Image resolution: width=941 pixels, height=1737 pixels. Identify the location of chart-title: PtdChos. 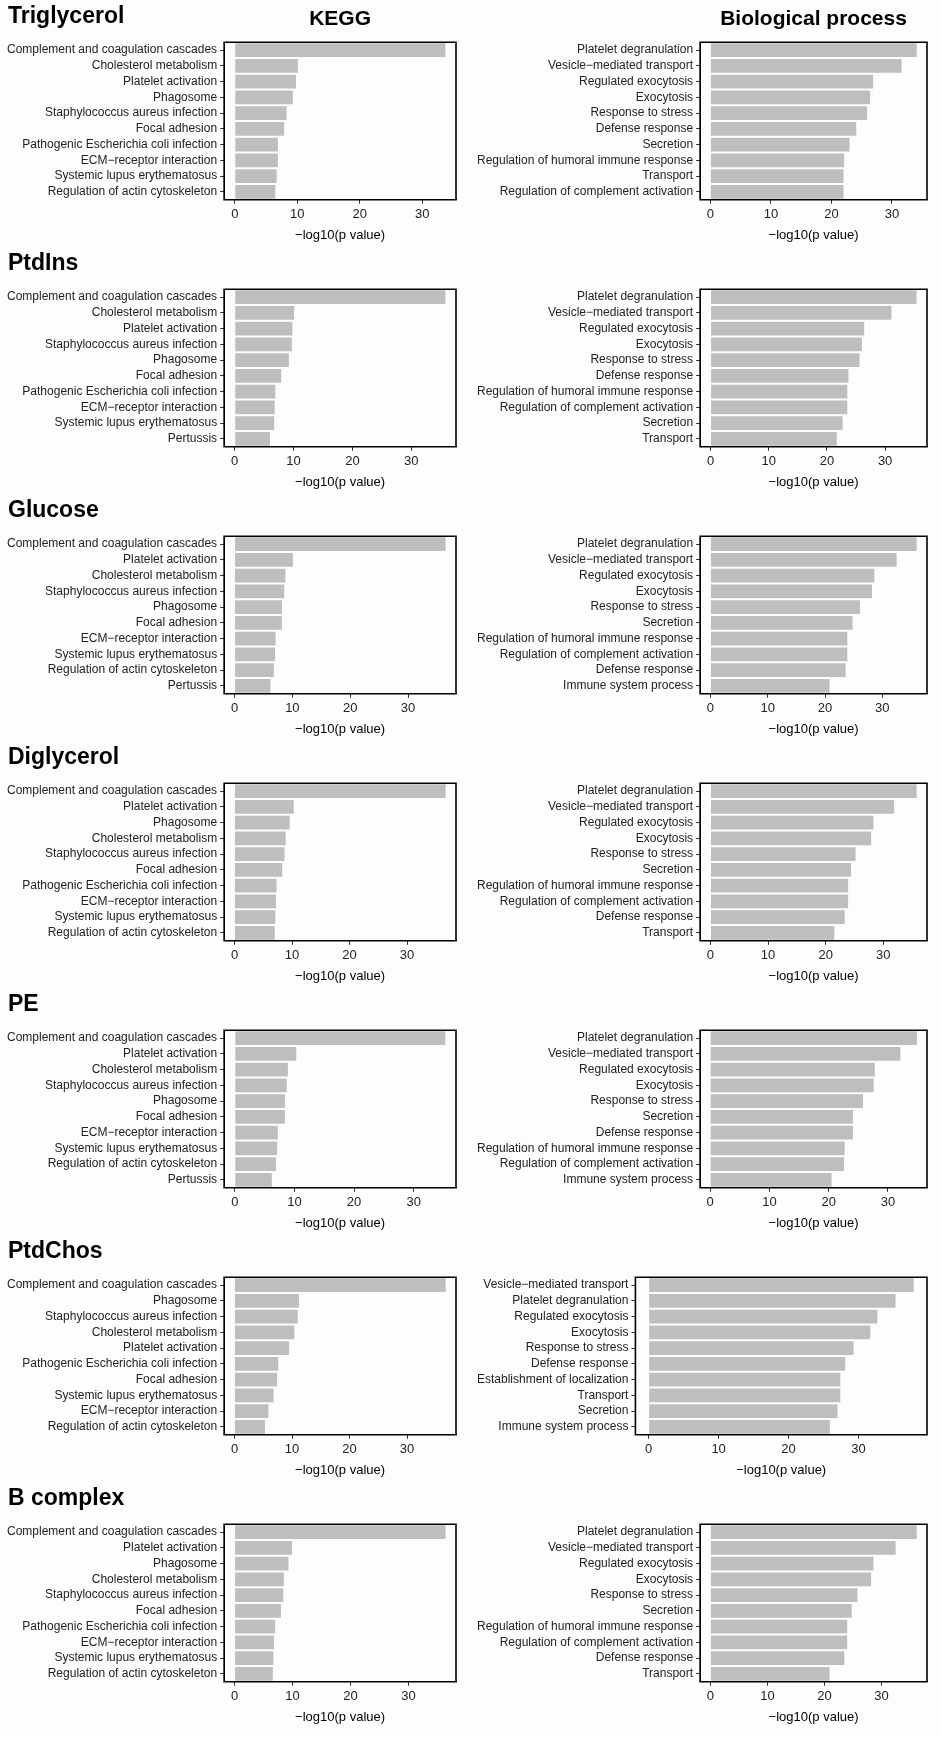
(55, 1250).